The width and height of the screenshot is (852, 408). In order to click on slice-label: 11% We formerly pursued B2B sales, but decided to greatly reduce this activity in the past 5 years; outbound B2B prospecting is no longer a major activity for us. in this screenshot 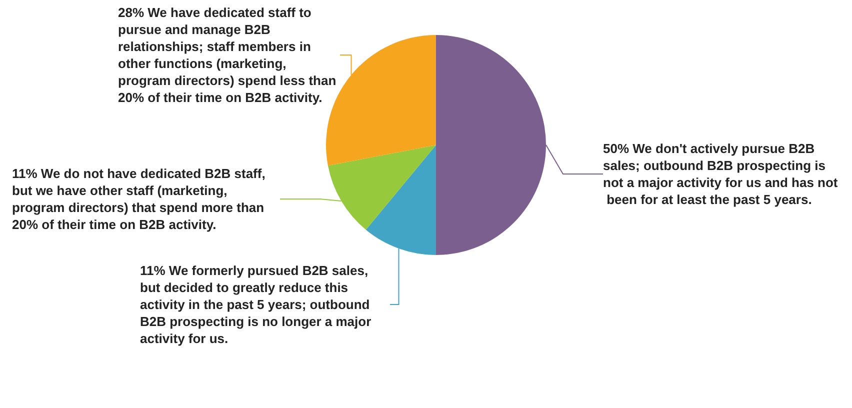, I will do `click(257, 304)`.